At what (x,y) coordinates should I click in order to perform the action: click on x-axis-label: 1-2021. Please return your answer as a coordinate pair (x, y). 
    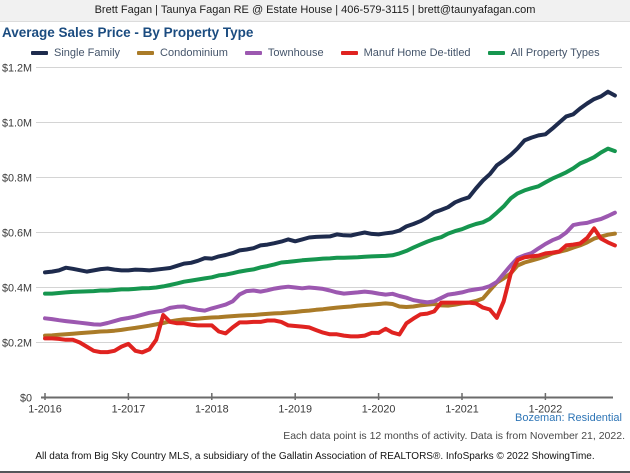
    Looking at the image, I should click on (462, 410).